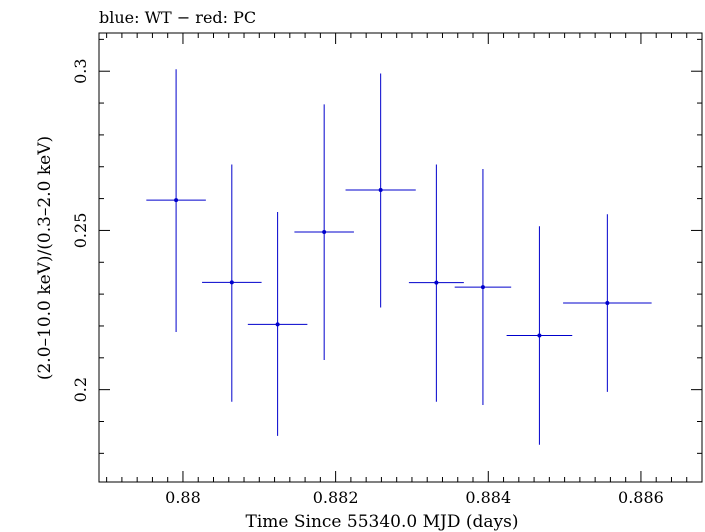 This screenshot has height=532, width=705. I want to click on y-axis-label: (2.0–10.0 keV)/(0.3–2.0 keV), so click(45, 258).